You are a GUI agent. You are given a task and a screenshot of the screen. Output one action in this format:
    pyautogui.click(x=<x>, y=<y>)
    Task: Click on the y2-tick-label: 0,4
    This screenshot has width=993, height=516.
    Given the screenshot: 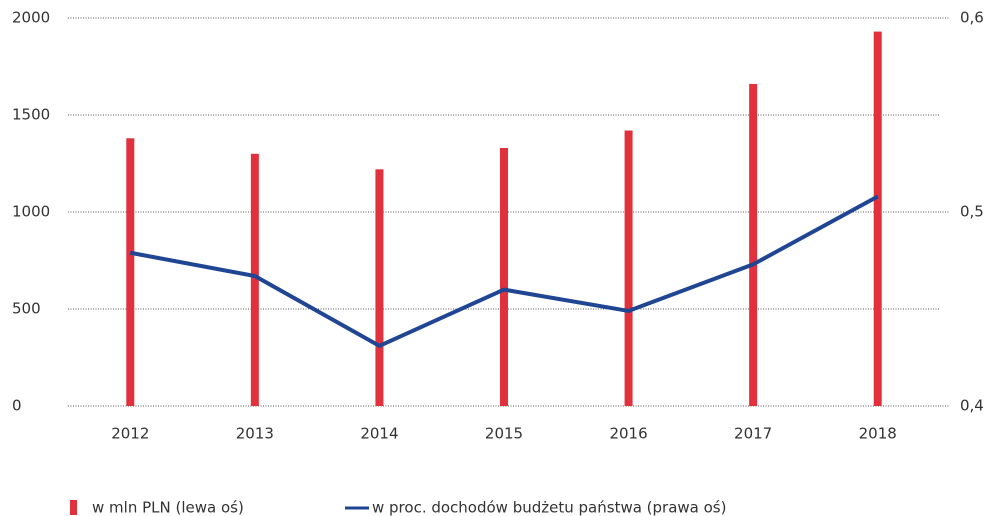 What is the action you would take?
    pyautogui.click(x=972, y=406)
    